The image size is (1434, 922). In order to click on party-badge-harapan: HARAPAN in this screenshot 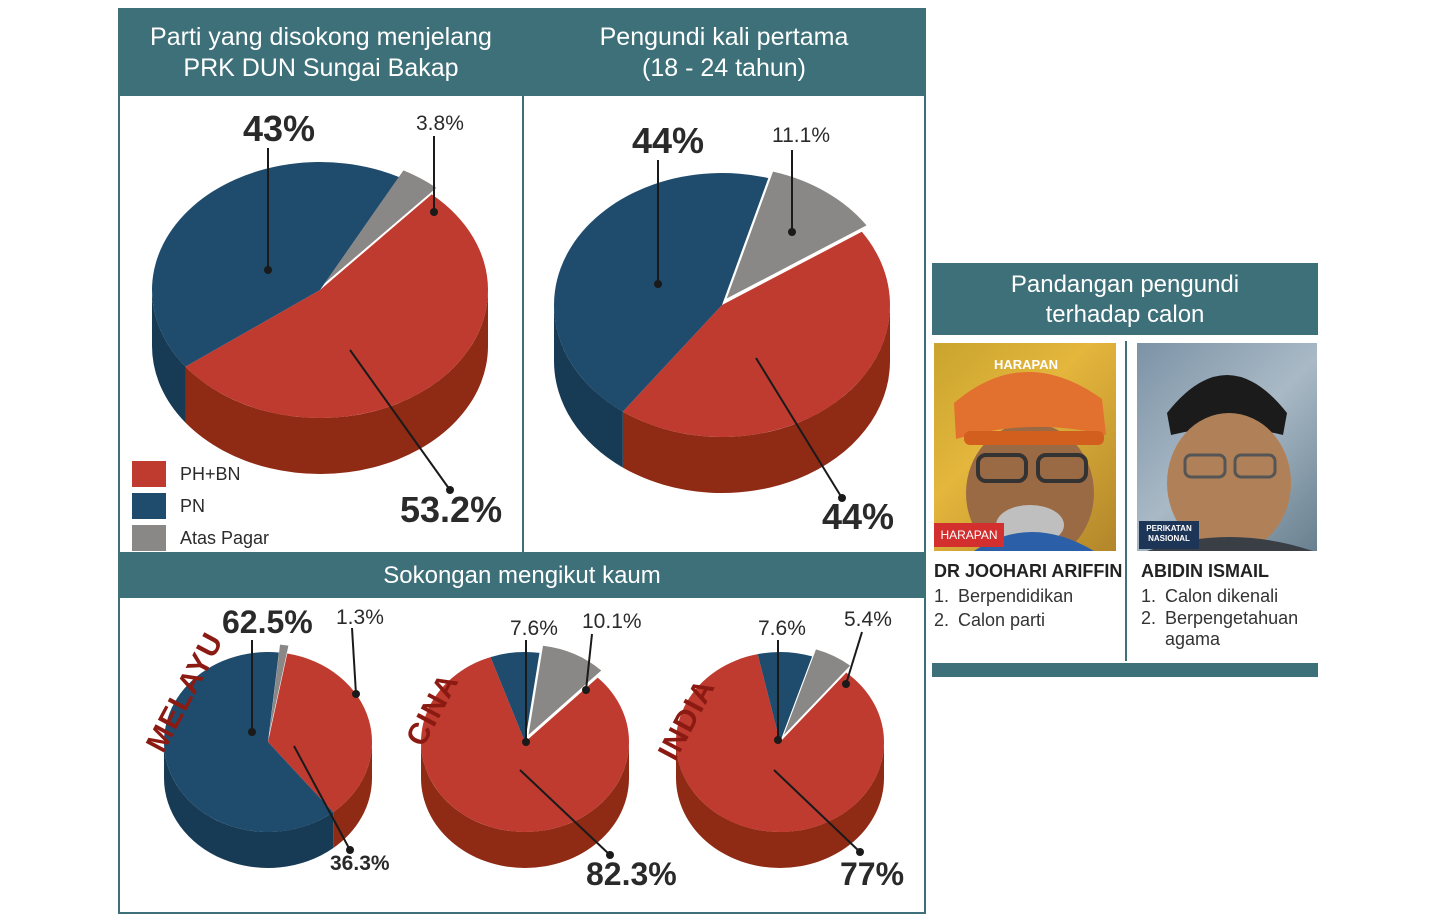, I will do `click(969, 535)`.